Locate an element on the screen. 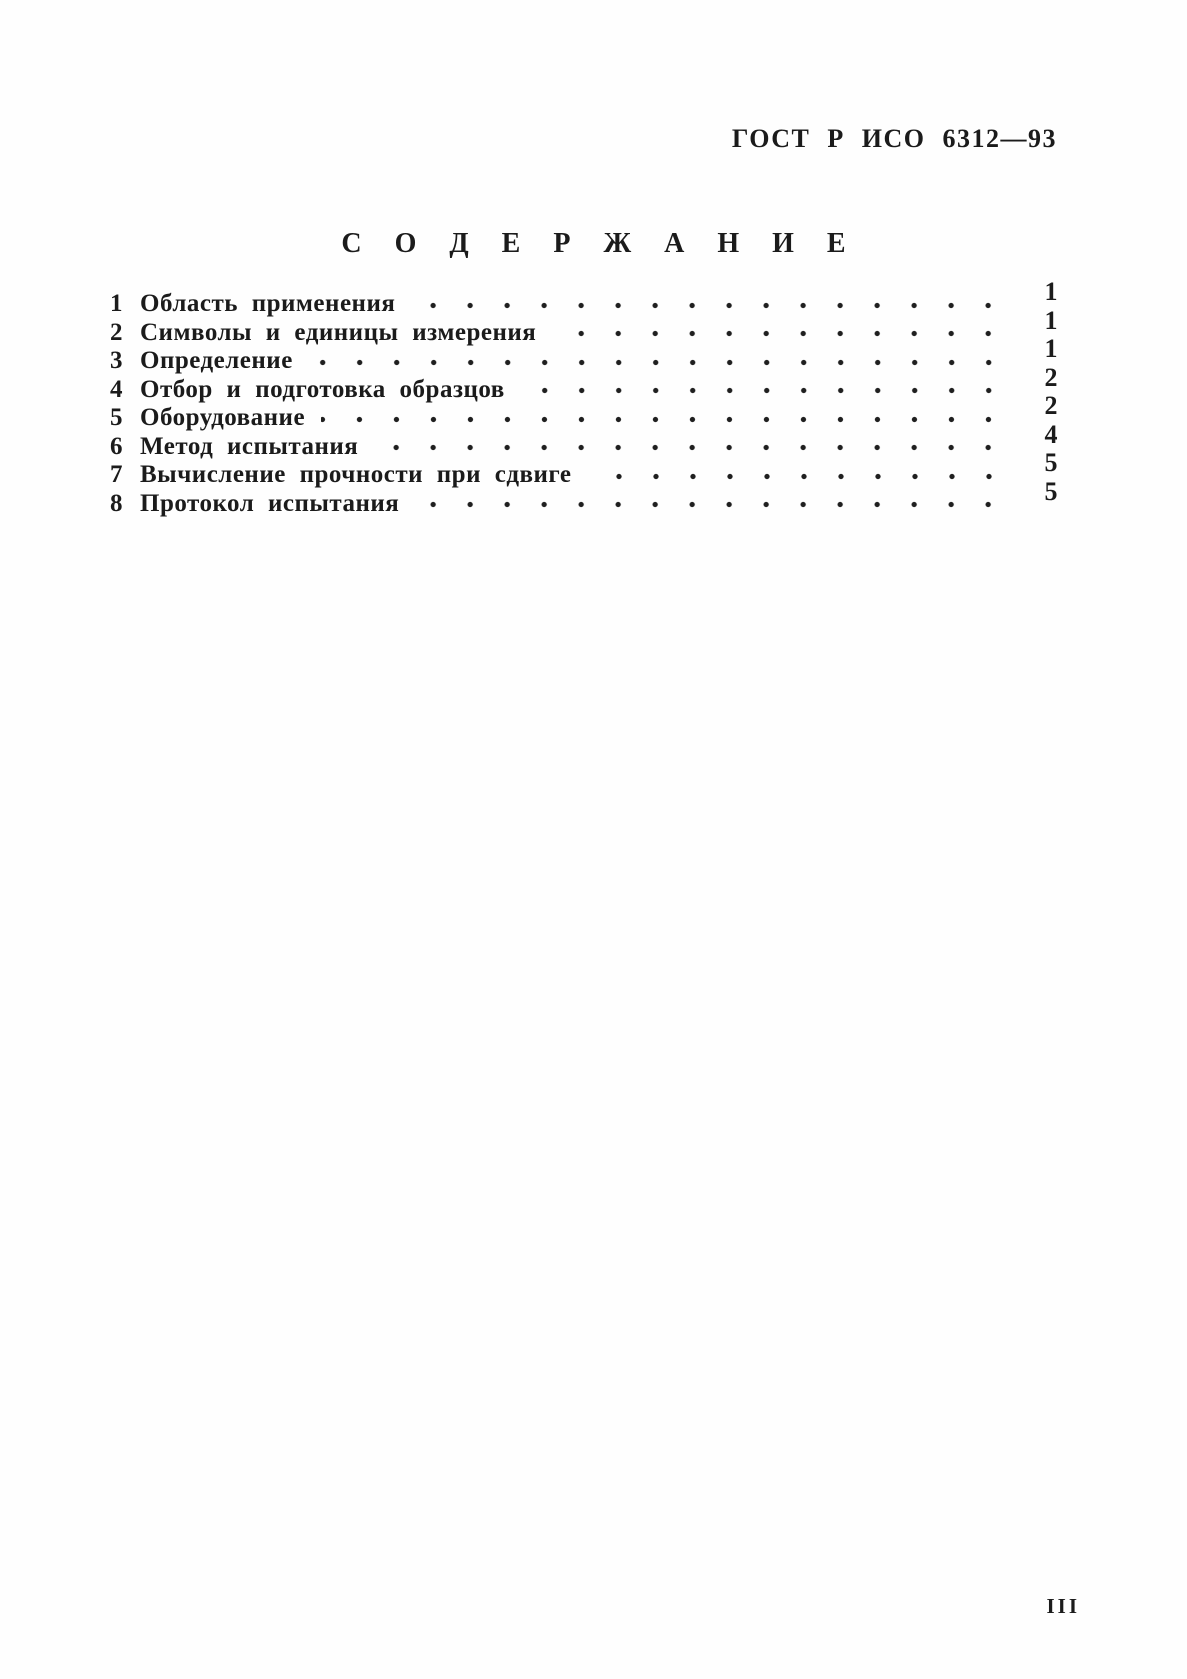 The height and width of the screenshot is (1679, 1187). toc-entry-number: 7 is located at coordinates (116, 474).